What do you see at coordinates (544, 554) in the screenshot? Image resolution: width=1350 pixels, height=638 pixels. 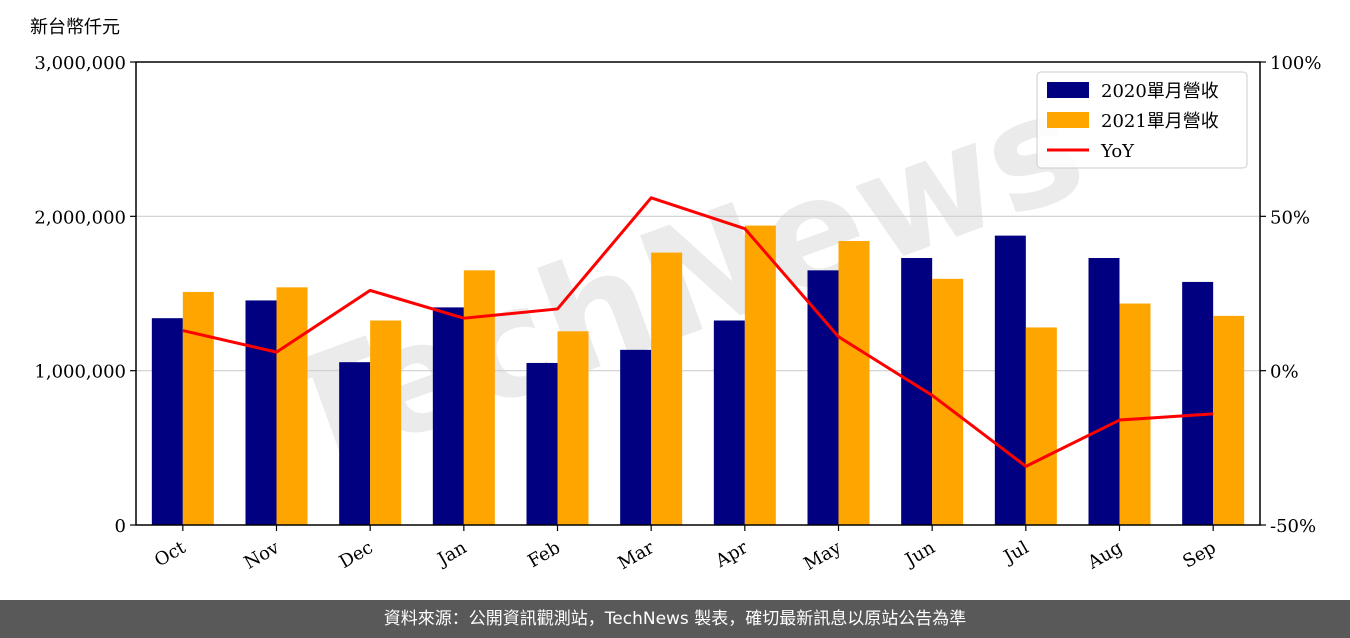 I see `x-tick-label-feb: Feb` at bounding box center [544, 554].